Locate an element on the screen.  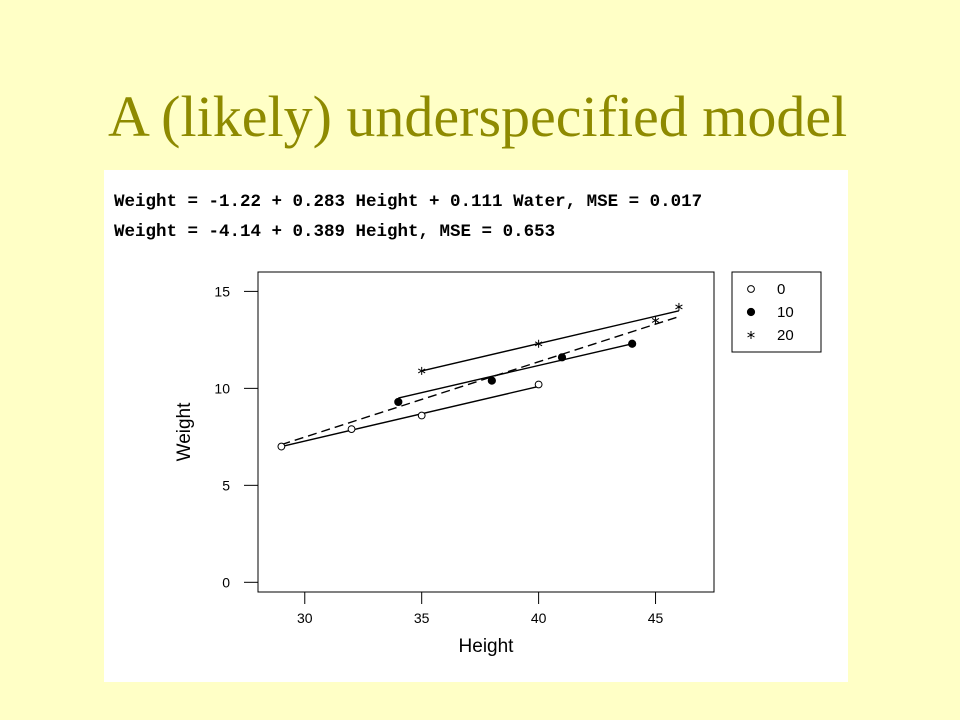
slide-title: A (likely) underspecified model is located at coordinates (478, 116).